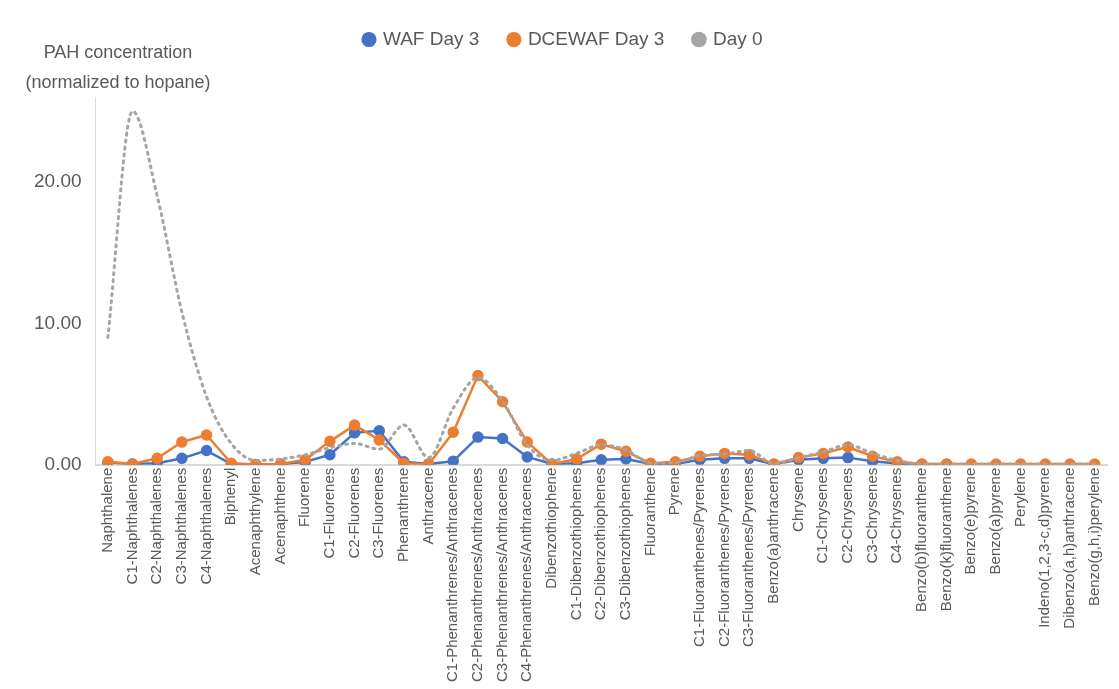 The width and height of the screenshot is (1119, 689). Describe the element at coordinates (596, 38) in the screenshot. I see `legend-label: DCEWAF Day 3` at that location.